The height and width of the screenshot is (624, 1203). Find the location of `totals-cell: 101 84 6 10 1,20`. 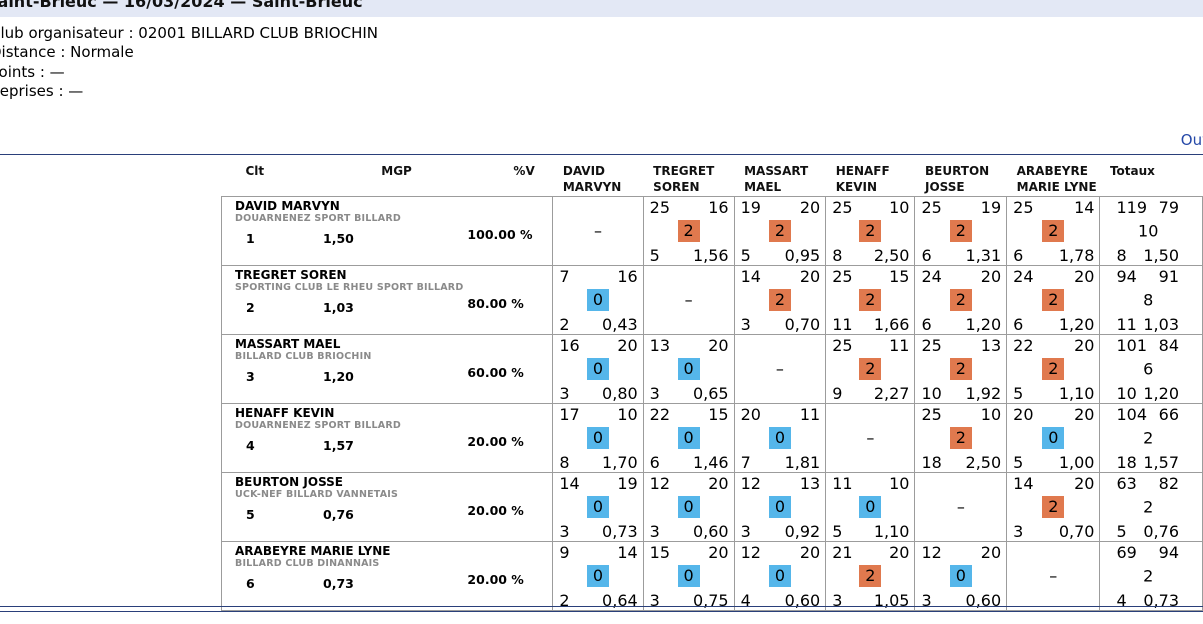

totals-cell: 101 84 6 10 1,20 is located at coordinates (1151, 368).